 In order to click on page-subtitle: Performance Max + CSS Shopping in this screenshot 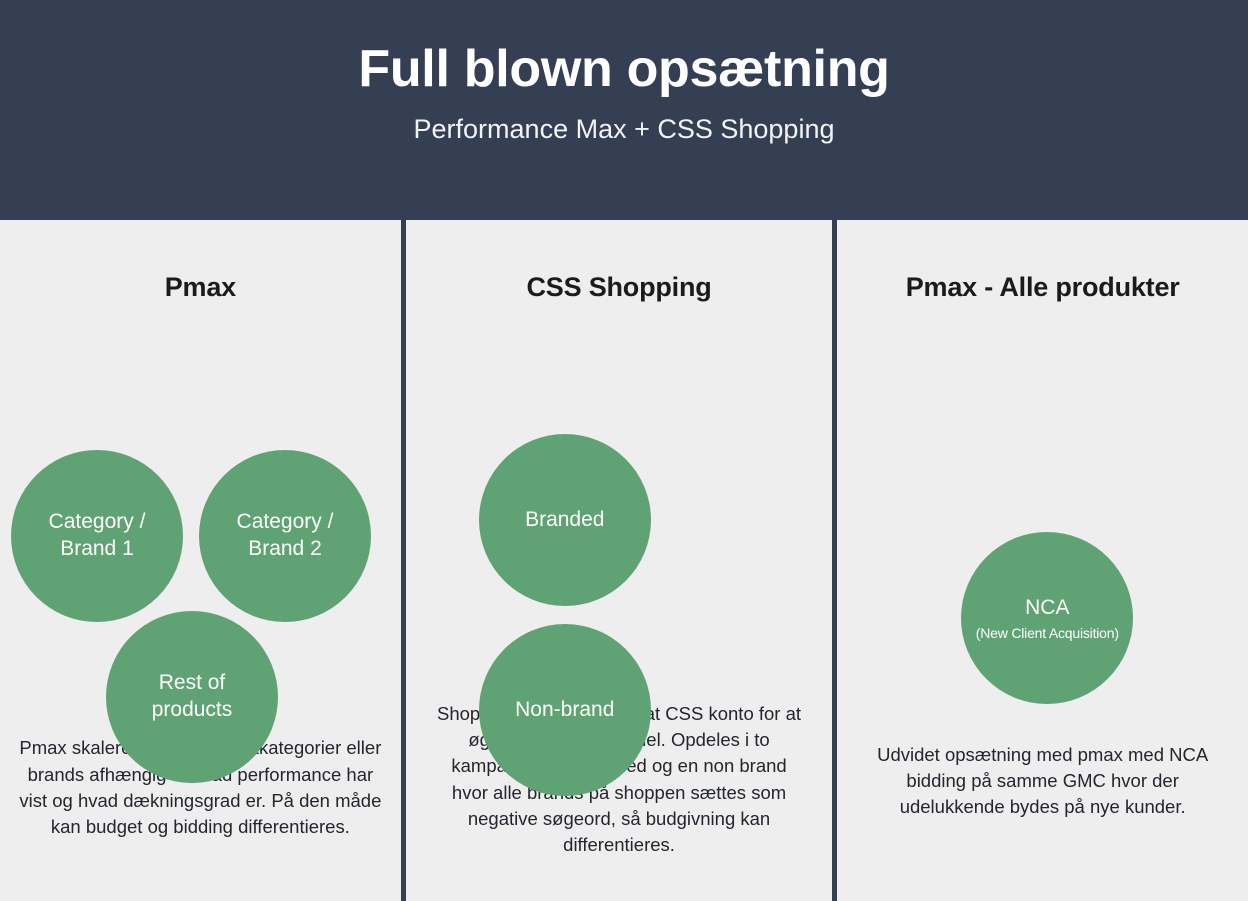, I will do `click(624, 128)`.